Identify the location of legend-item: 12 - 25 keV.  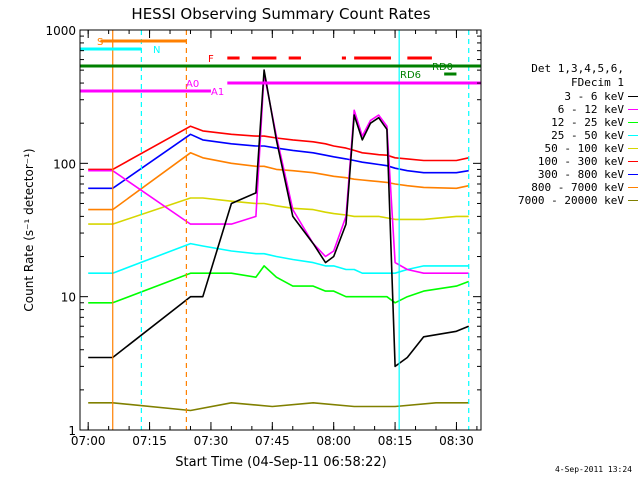
(558, 122).